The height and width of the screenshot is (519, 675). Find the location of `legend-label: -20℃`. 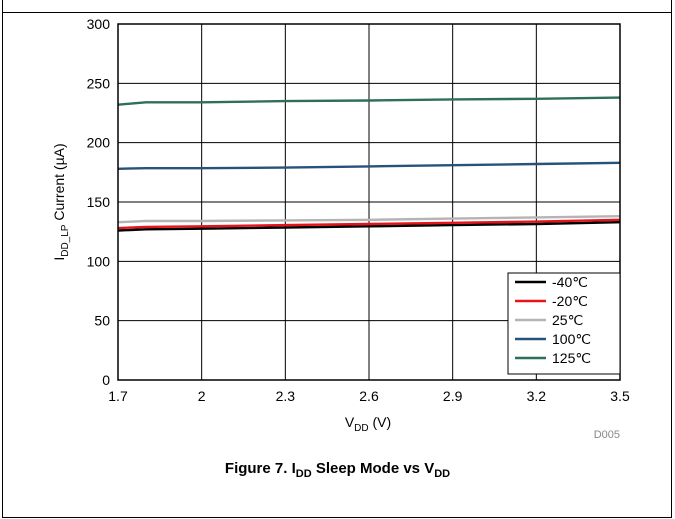

legend-label: -20℃ is located at coordinates (570, 301).